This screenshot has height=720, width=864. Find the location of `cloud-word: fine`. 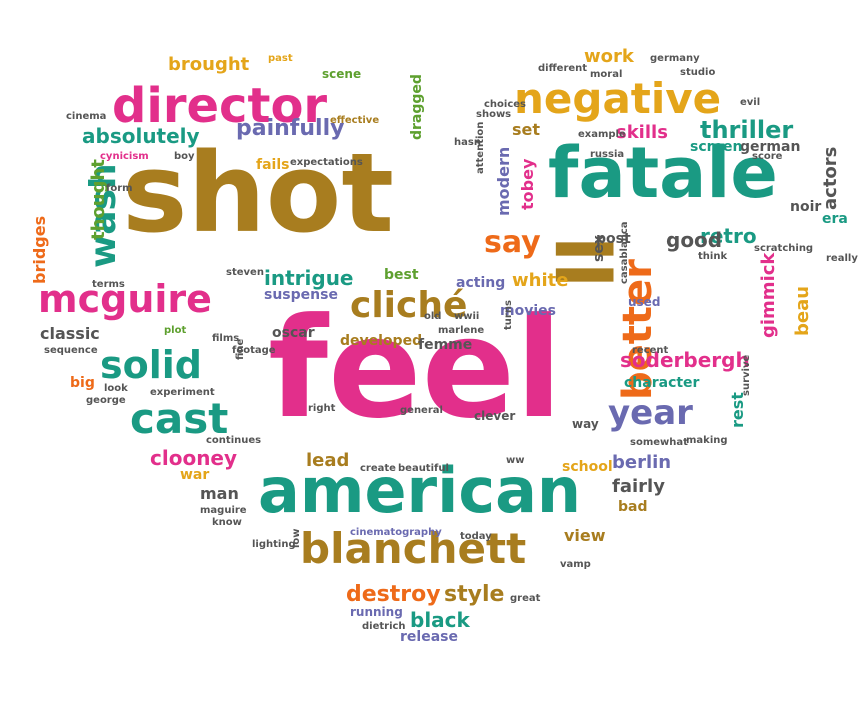

cloud-word: fine is located at coordinates (240, 349).